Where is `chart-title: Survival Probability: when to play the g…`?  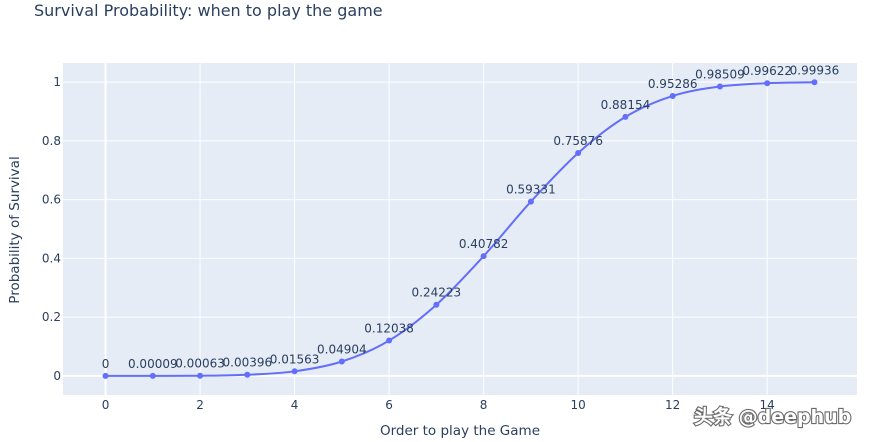 chart-title: Survival Probability: when to play the g… is located at coordinates (208, 10).